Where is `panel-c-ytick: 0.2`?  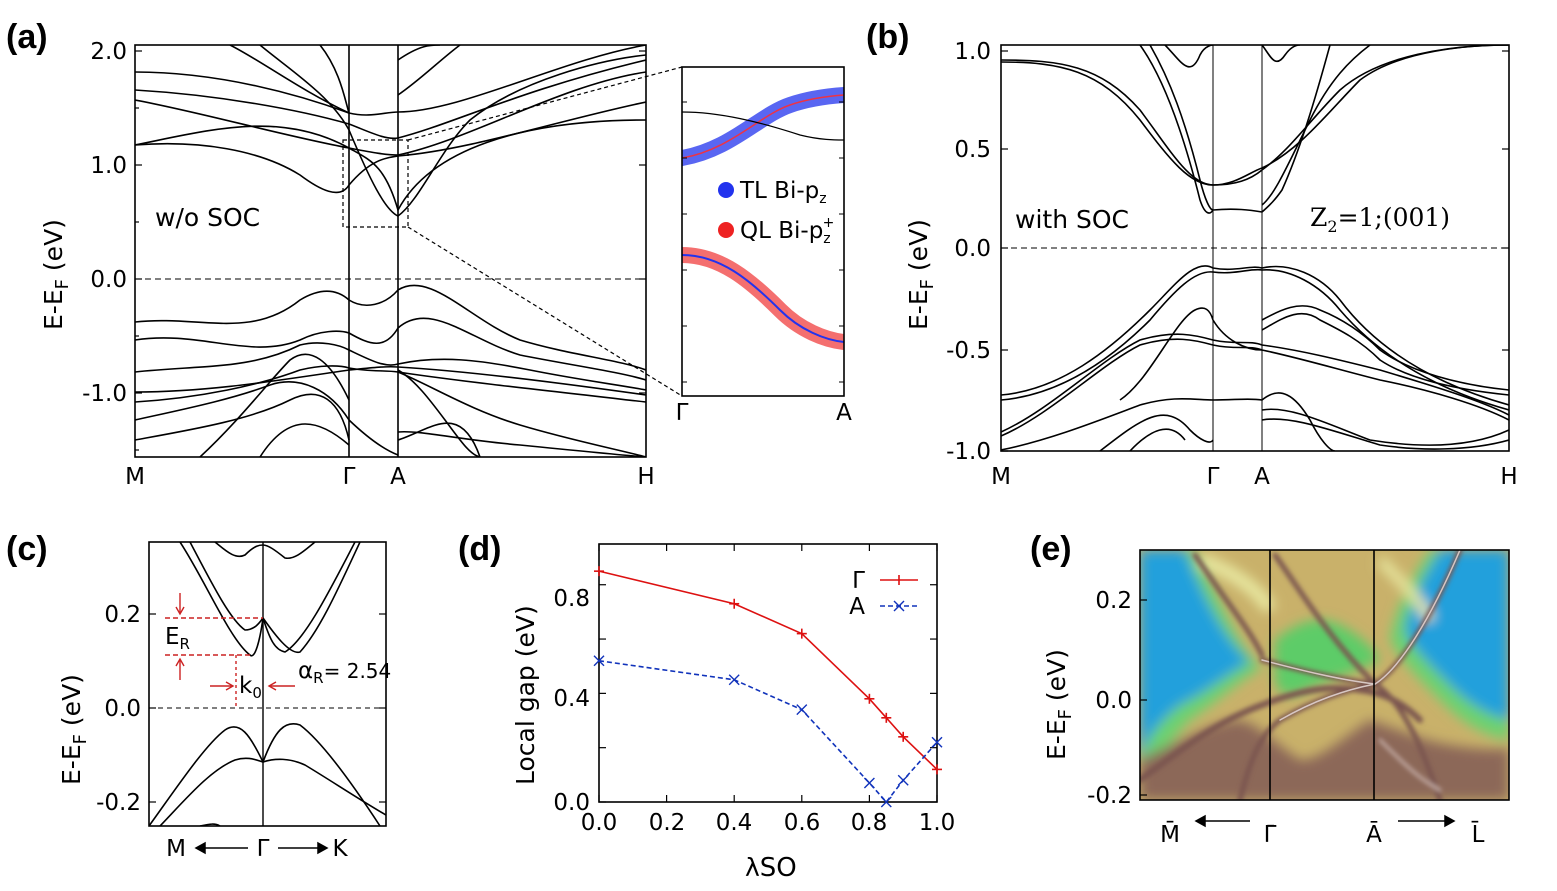 panel-c-ytick: 0.2 is located at coordinates (122, 615).